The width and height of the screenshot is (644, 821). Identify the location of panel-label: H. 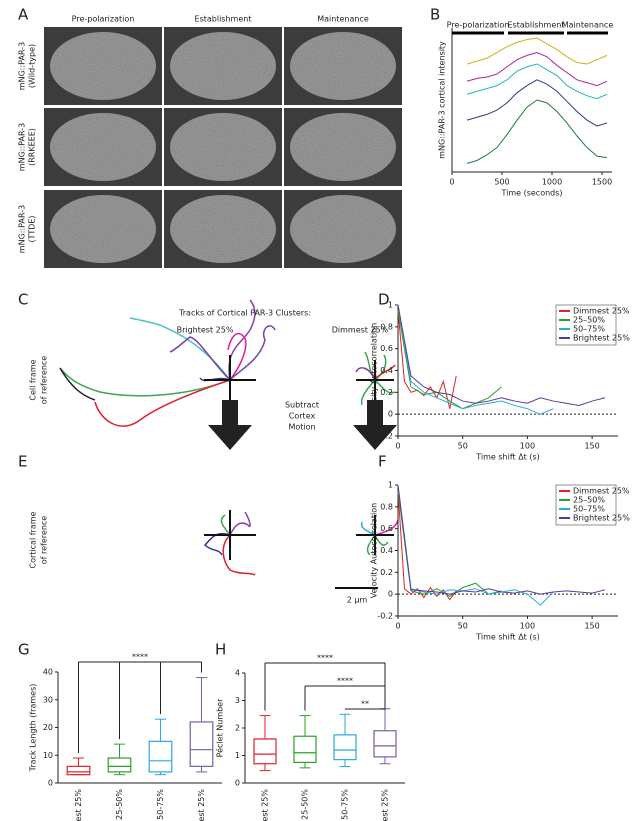
(220, 650).